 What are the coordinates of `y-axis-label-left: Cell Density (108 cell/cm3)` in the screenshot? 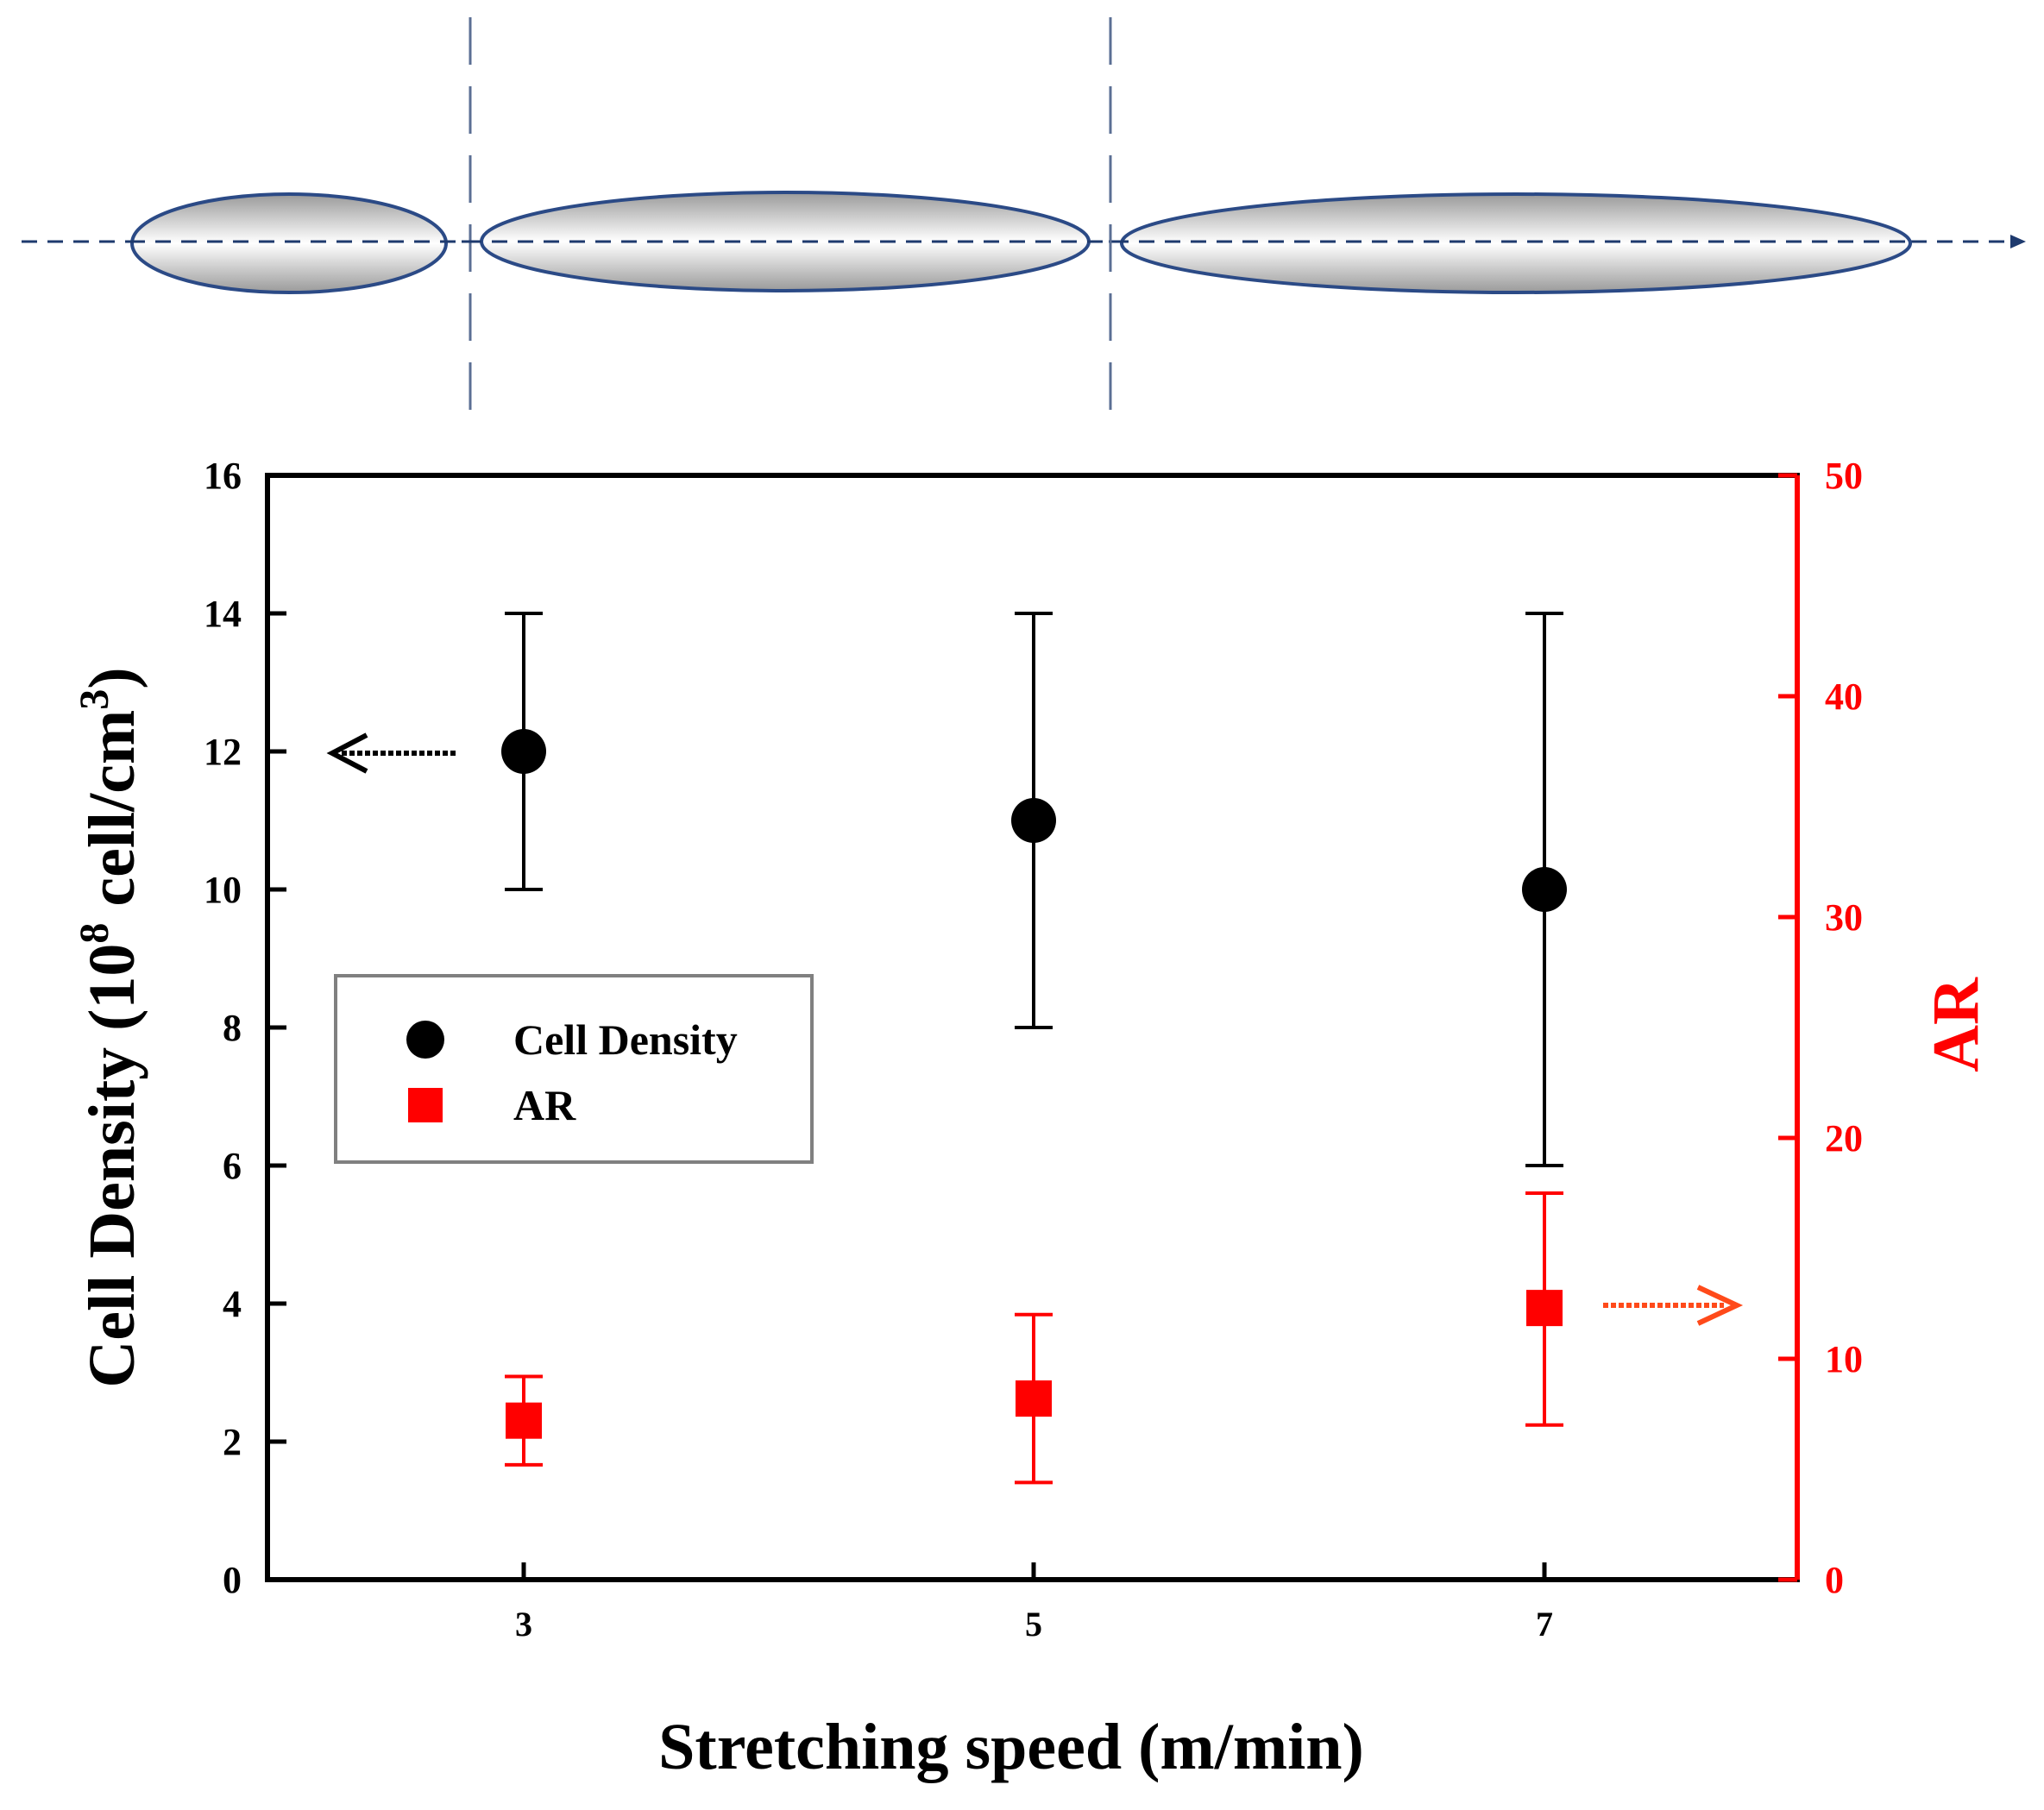 It's located at (110, 1027).